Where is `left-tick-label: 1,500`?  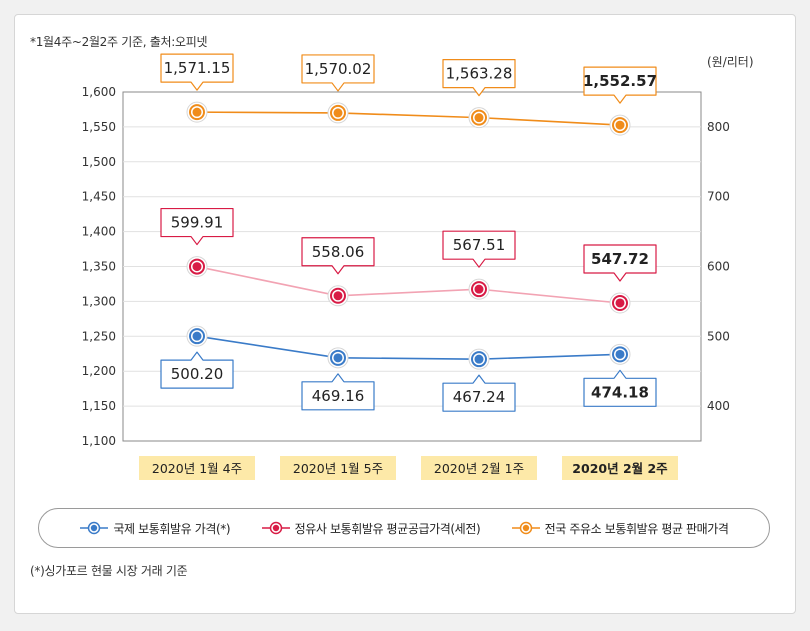 left-tick-label: 1,500 is located at coordinates (99, 162).